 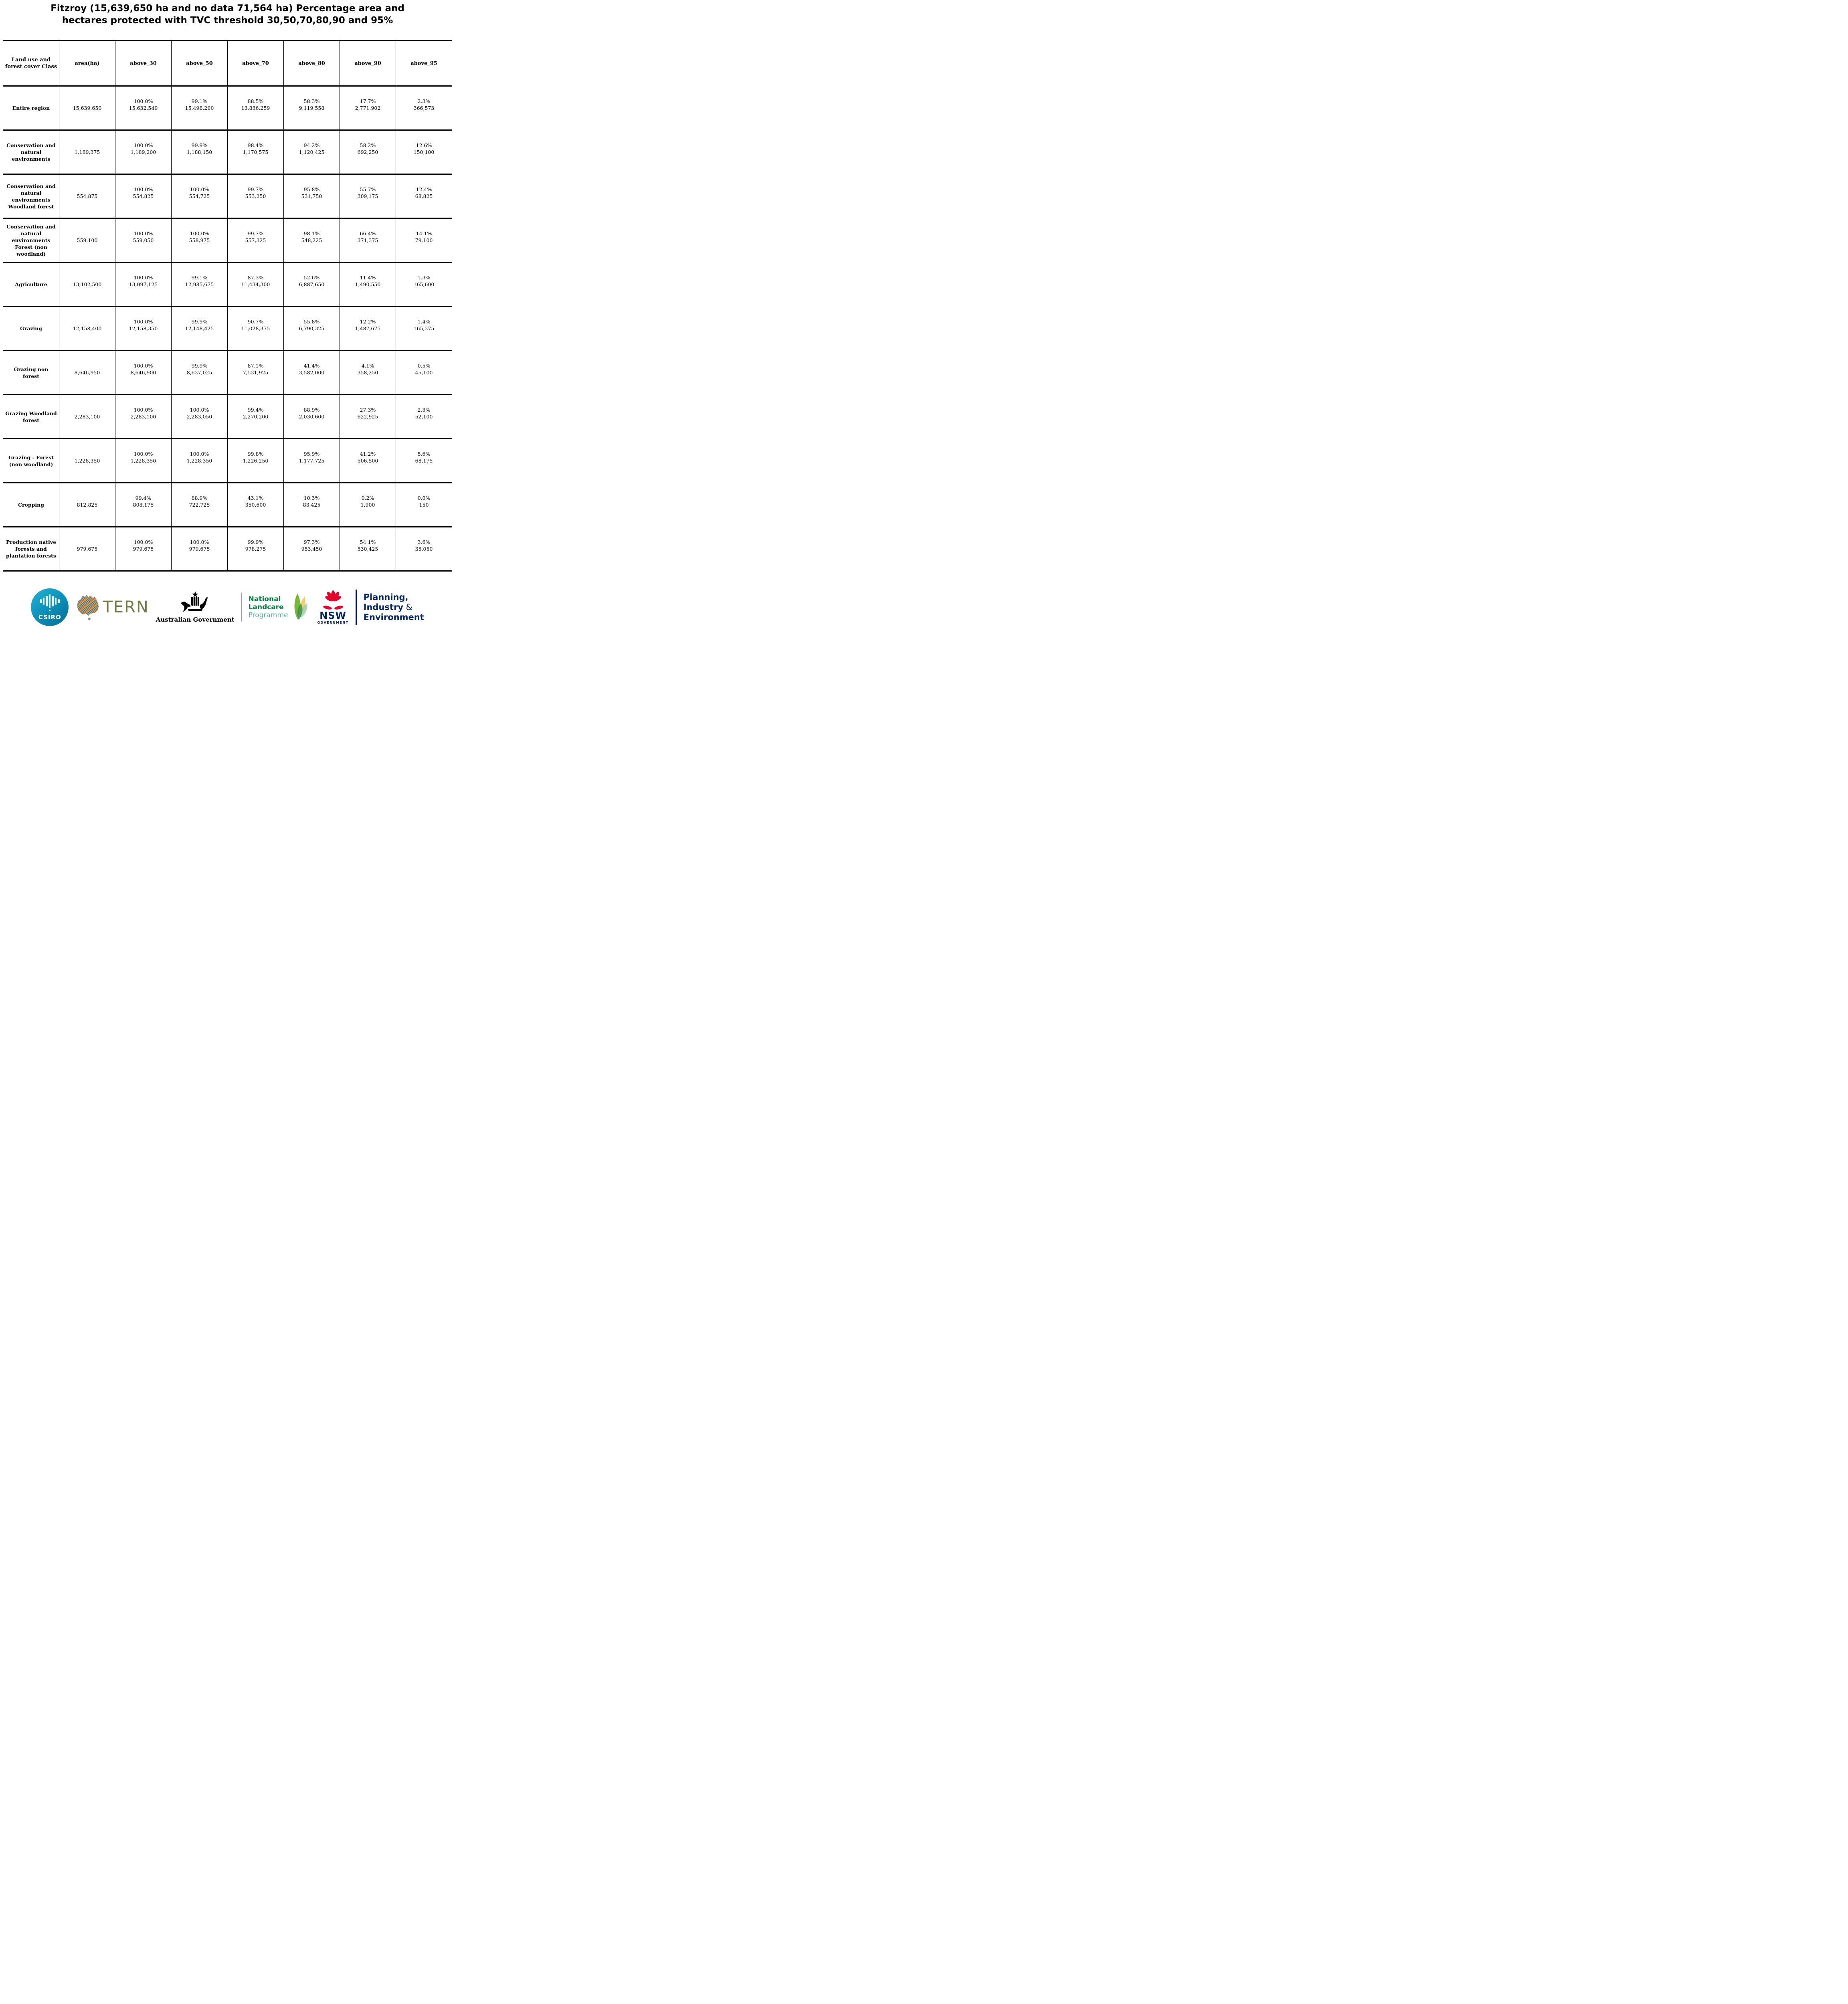 What do you see at coordinates (424, 454) in the screenshot?
I see `pct-value: 5.6%` at bounding box center [424, 454].